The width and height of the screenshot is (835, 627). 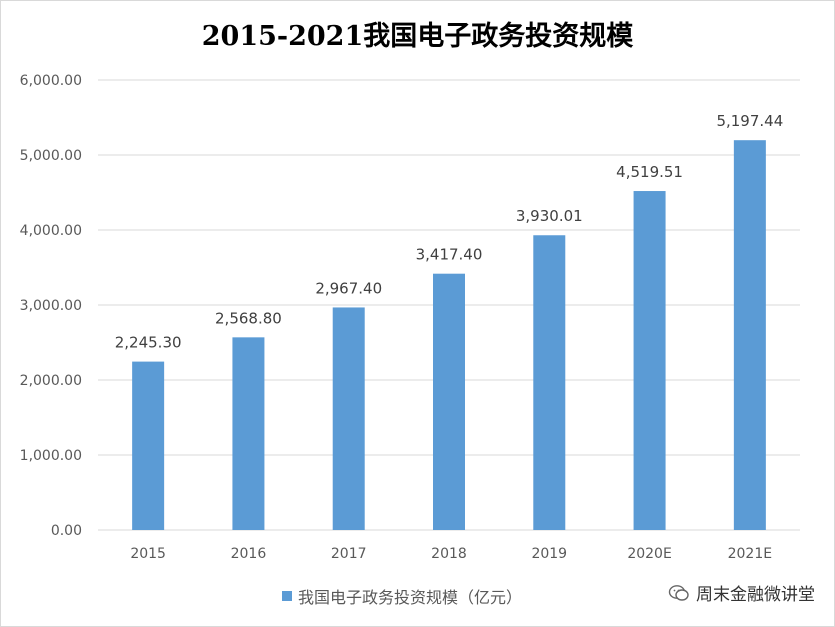 I want to click on watermark: 周末金融微讲堂, so click(x=741, y=592).